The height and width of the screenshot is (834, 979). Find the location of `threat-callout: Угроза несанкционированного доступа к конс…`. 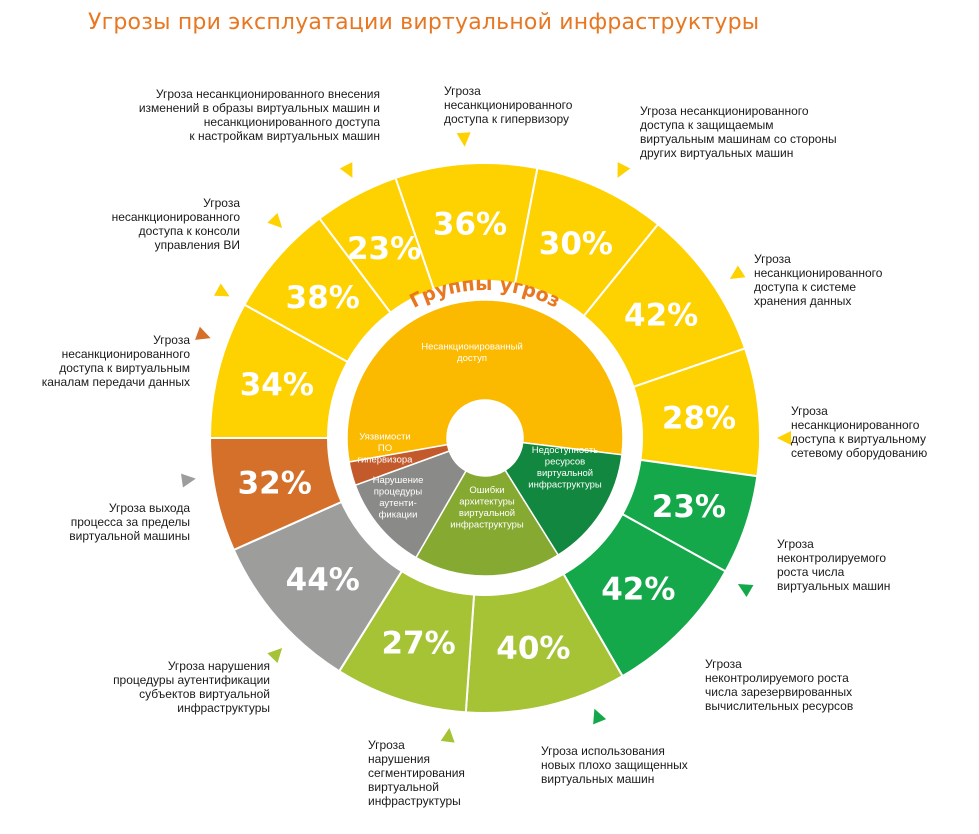

threat-callout: Угроза несанкционированного доступа к конс… is located at coordinates (165, 224).